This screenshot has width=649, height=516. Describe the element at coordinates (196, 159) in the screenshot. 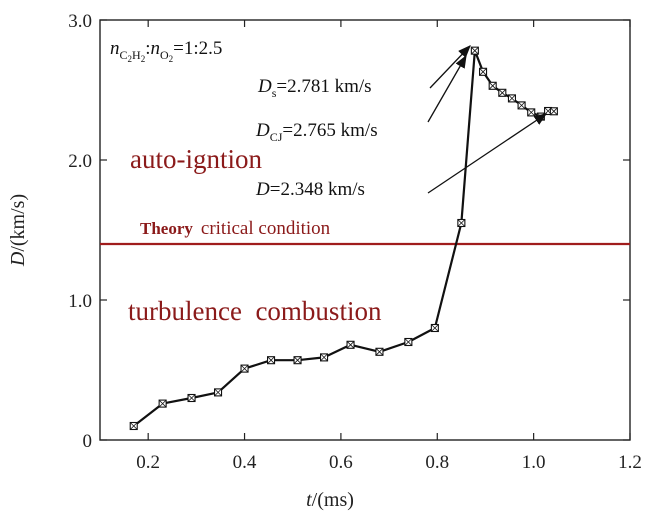

I see `region-label-auto-ignition: auto-igntion` at that location.